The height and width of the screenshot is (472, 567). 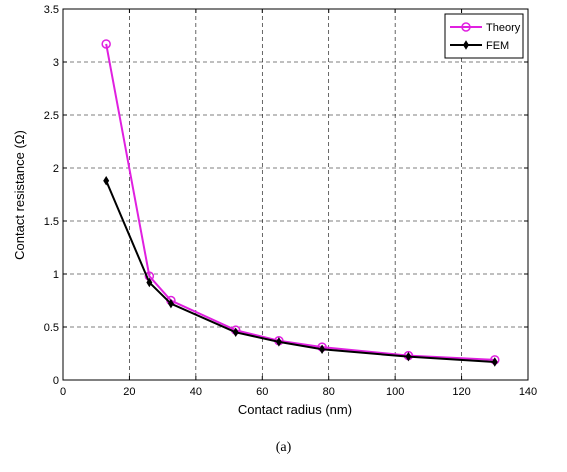 I want to click on y-tick-label: 3, so click(x=56, y=63).